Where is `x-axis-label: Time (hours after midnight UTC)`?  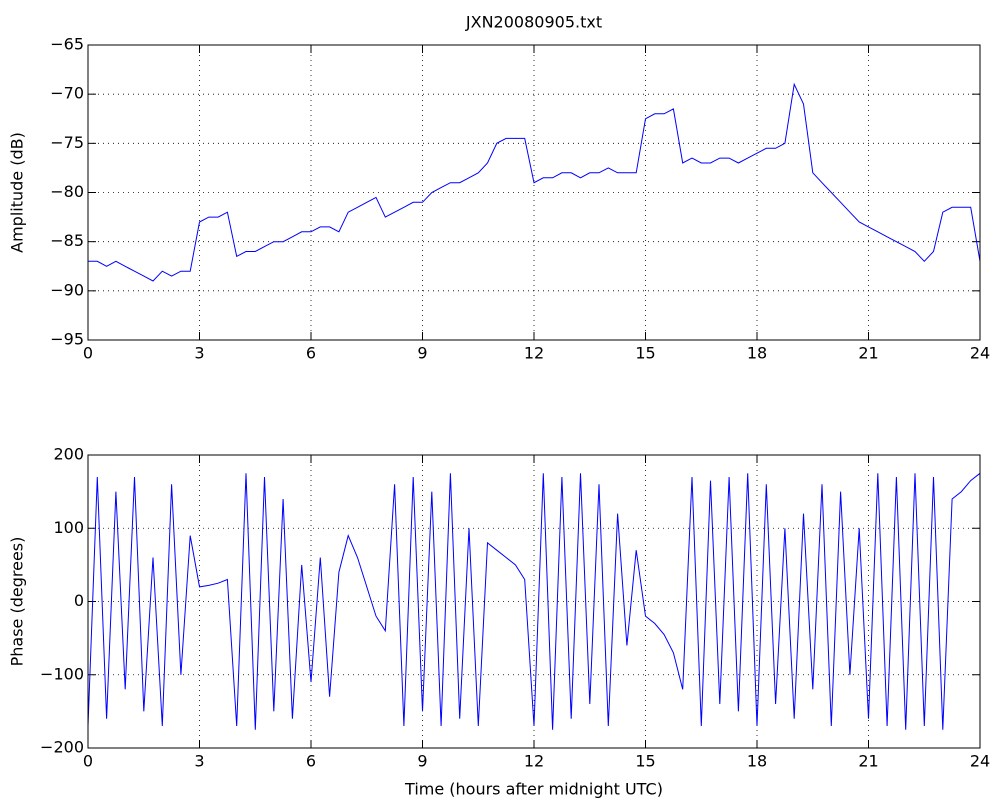 x-axis-label: Time (hours after midnight UTC) is located at coordinates (533, 789).